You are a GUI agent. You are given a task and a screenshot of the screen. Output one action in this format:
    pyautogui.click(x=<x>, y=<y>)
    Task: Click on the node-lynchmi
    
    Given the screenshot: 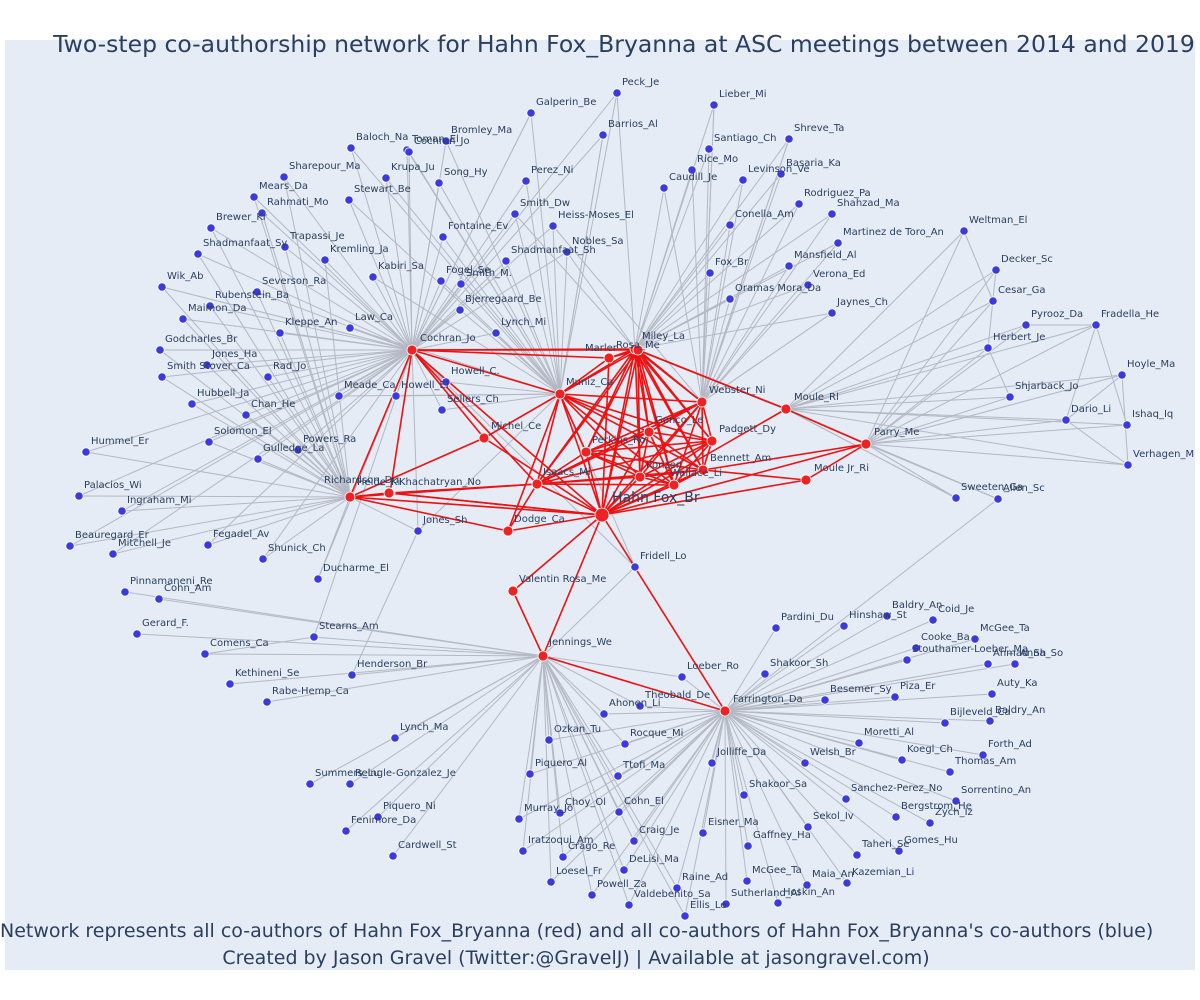 What is the action you would take?
    pyautogui.click(x=496, y=333)
    